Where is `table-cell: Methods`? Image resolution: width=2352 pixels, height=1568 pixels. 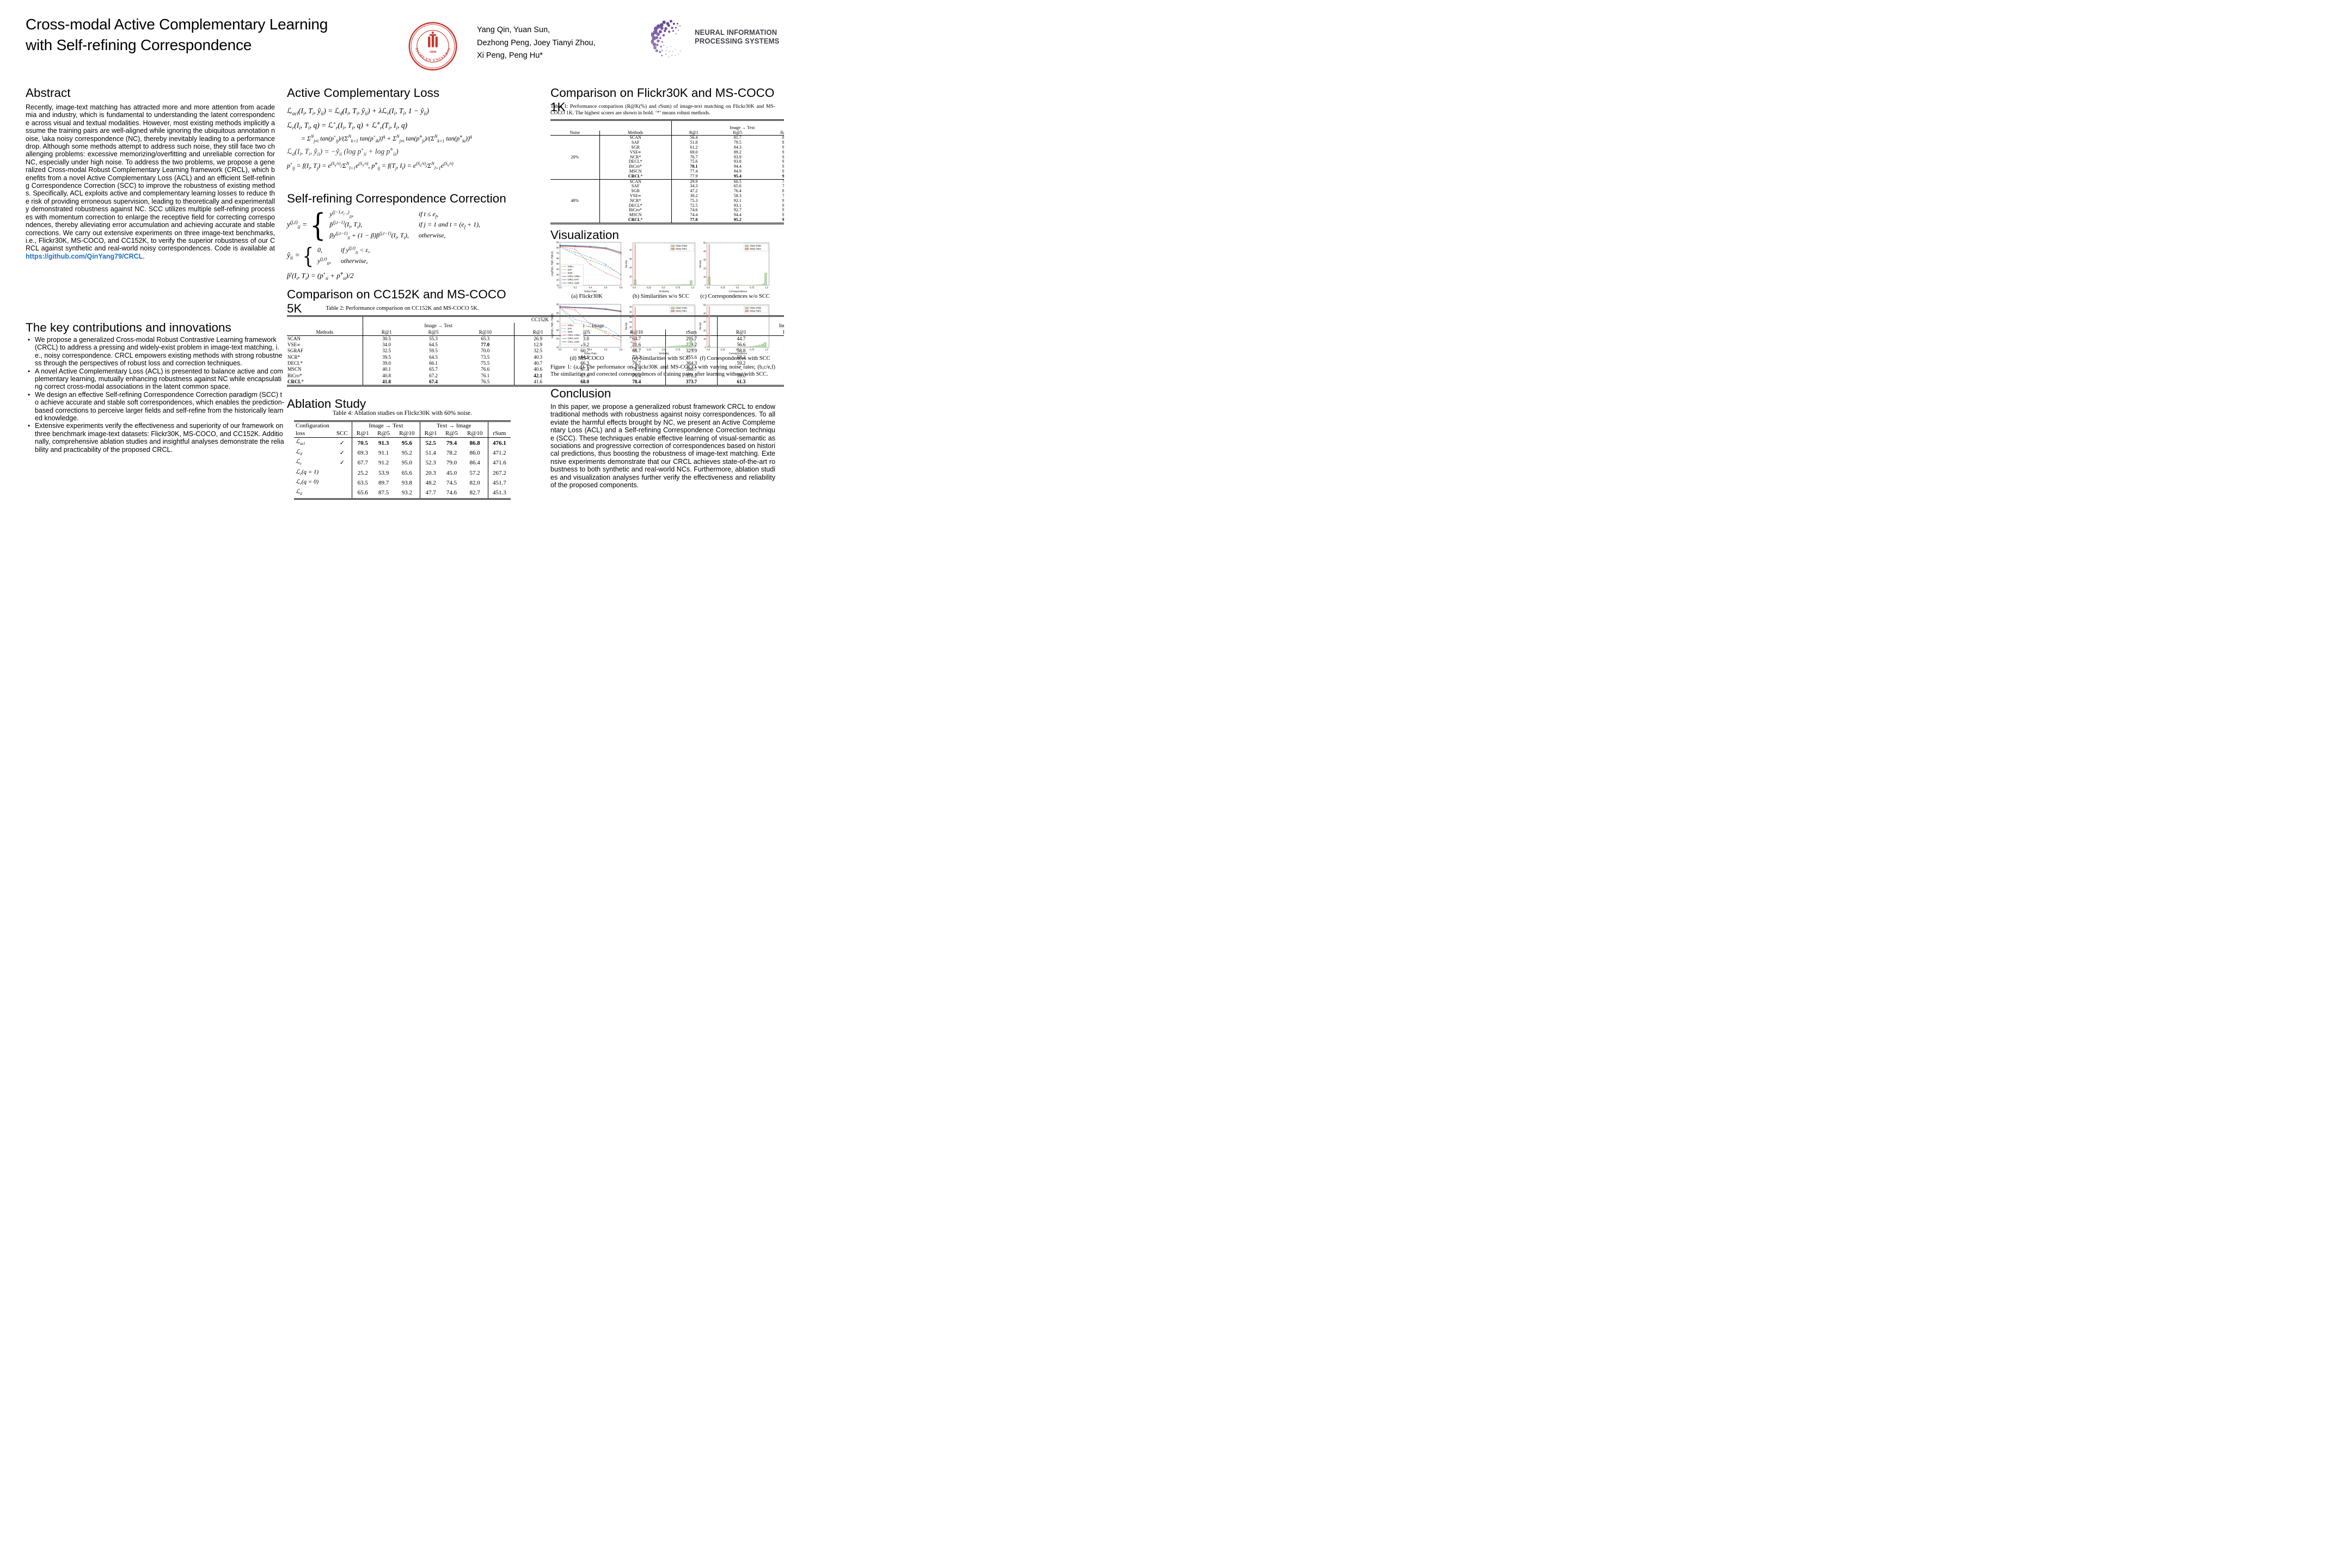
table-cell: Methods is located at coordinates (325, 332).